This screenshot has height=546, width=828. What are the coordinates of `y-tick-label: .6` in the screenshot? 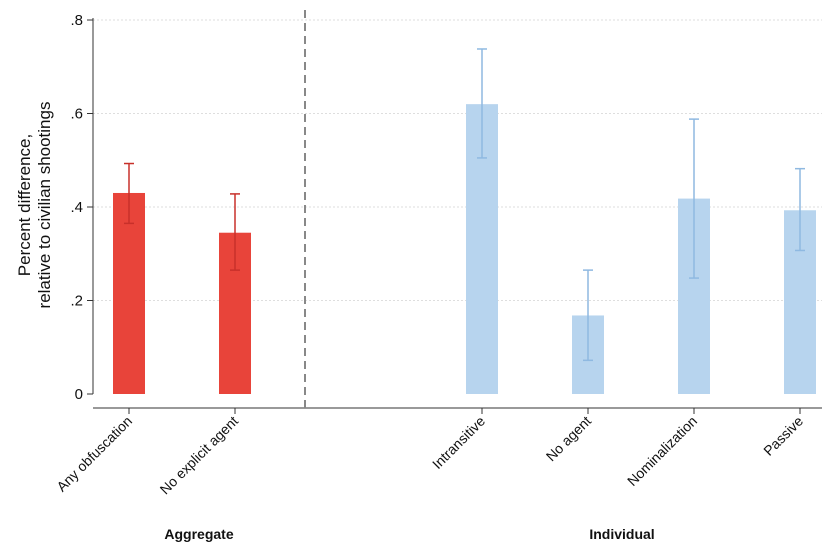 It's located at (76, 114).